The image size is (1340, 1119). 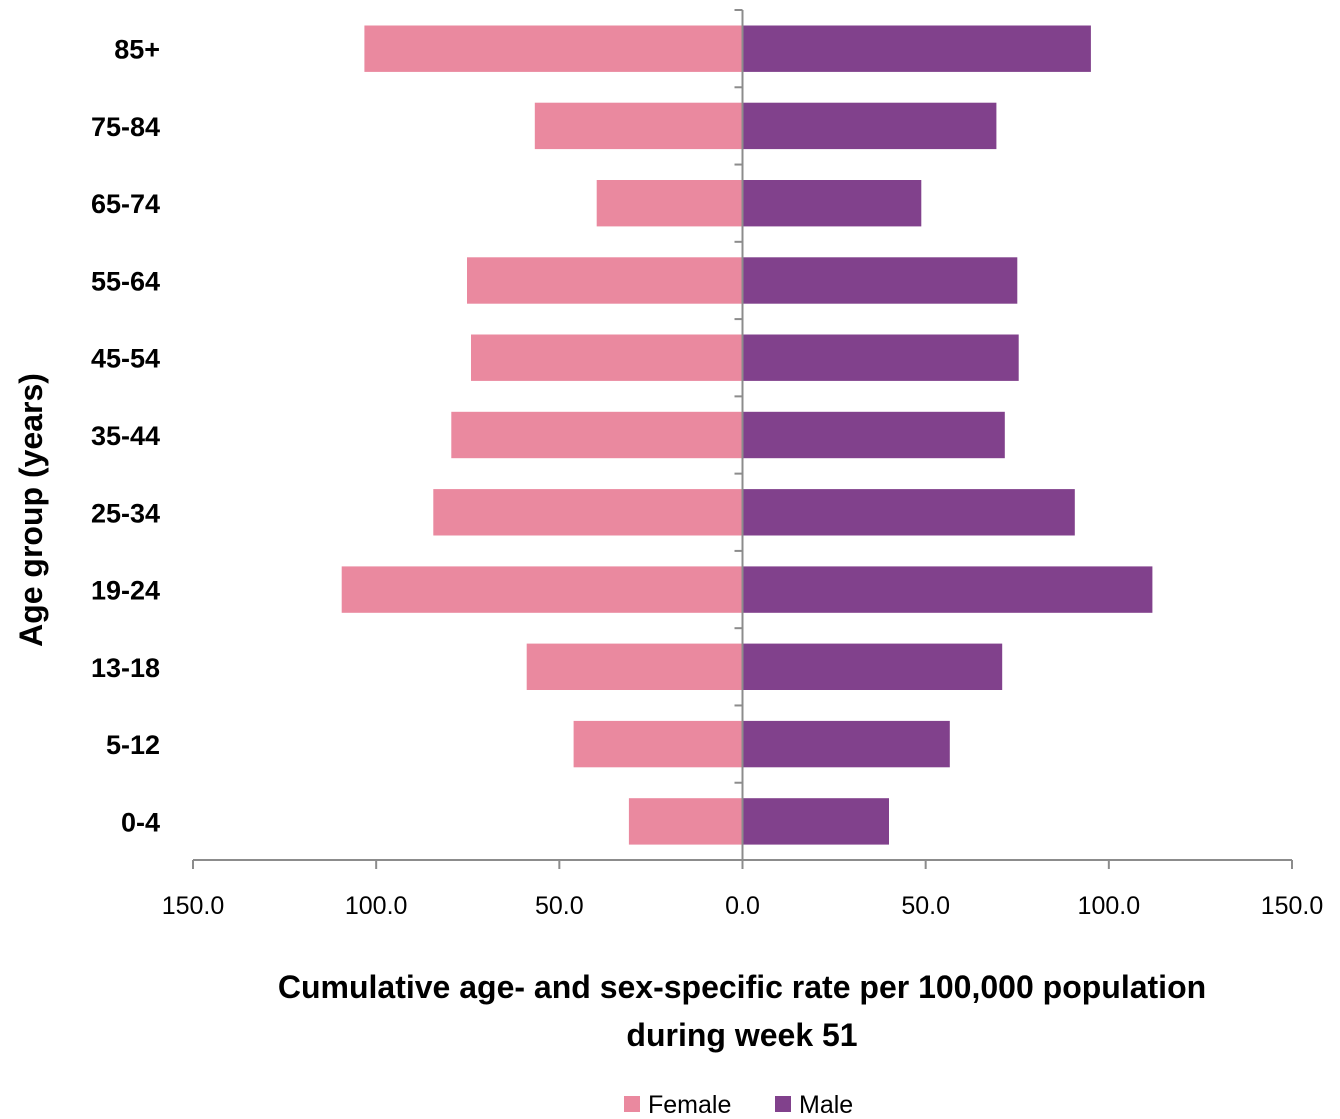 I want to click on legend: Female Male, so click(x=738, y=1105).